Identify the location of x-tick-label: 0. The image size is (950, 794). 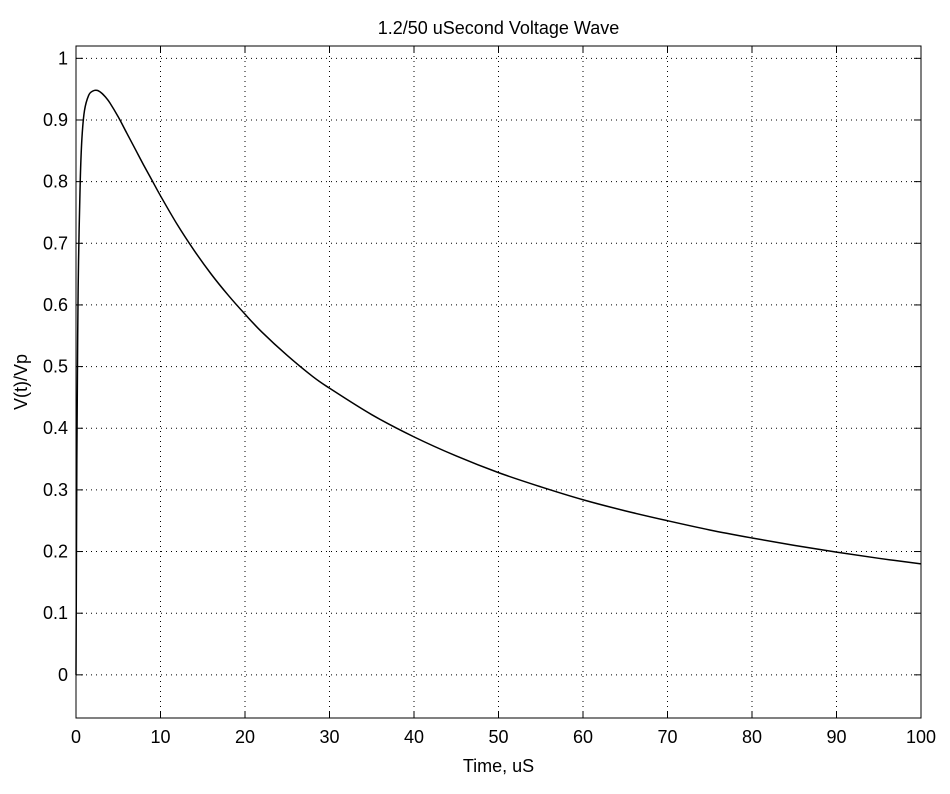
(76, 737).